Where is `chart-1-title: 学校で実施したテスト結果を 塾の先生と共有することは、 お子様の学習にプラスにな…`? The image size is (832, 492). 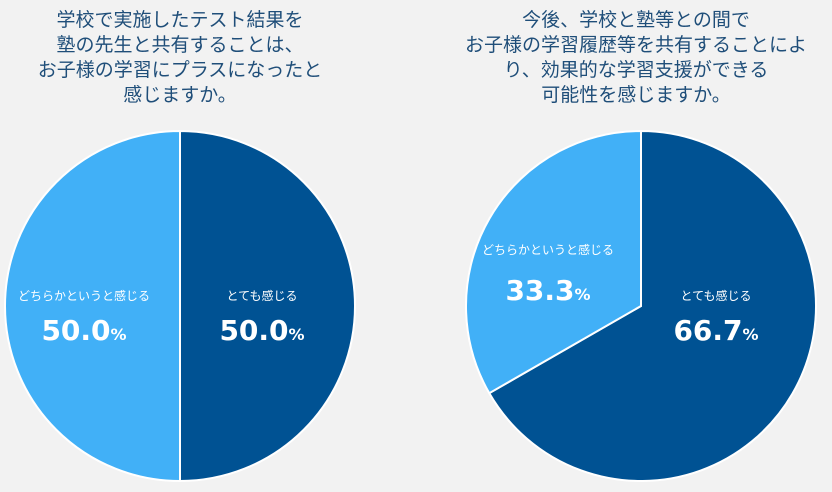 chart-1-title: 学校で実施したテスト結果を 塾の先生と共有することは、 お子様の学習にプラスにな… is located at coordinates (180, 58).